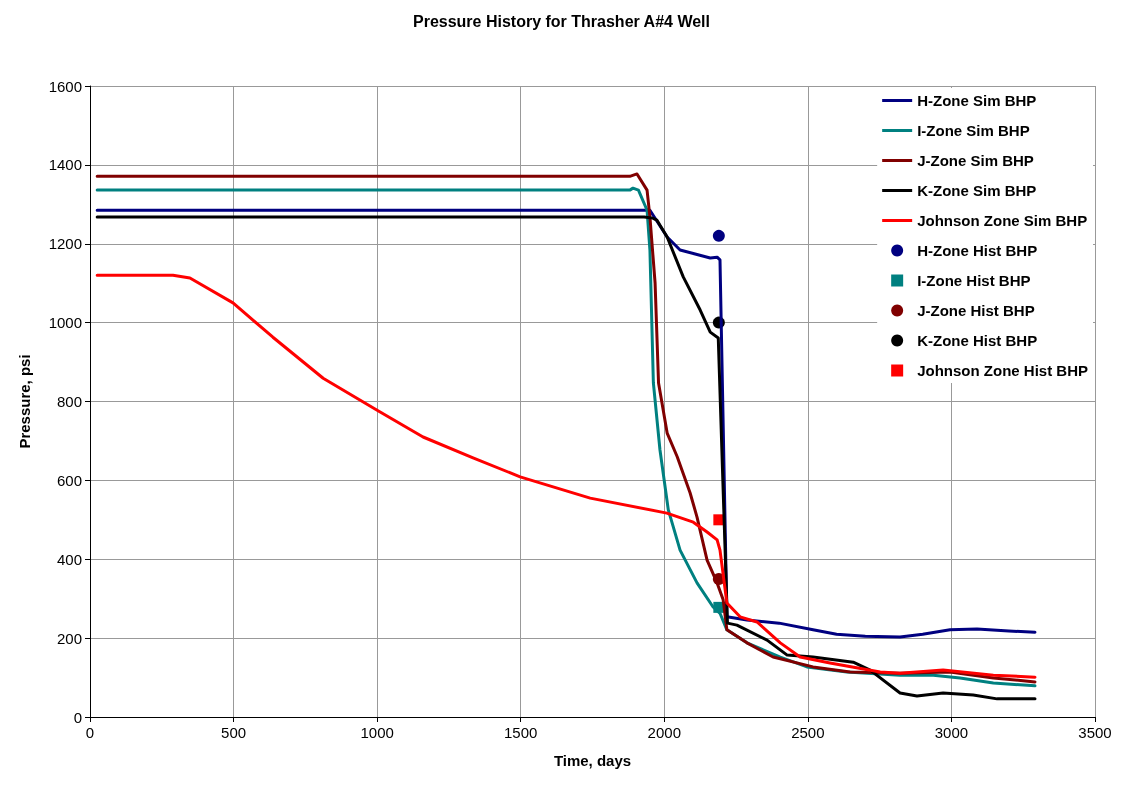 The image size is (1123, 793). Describe the element at coordinates (951, 732) in the screenshot. I see `x-tick-label: 3000` at that location.